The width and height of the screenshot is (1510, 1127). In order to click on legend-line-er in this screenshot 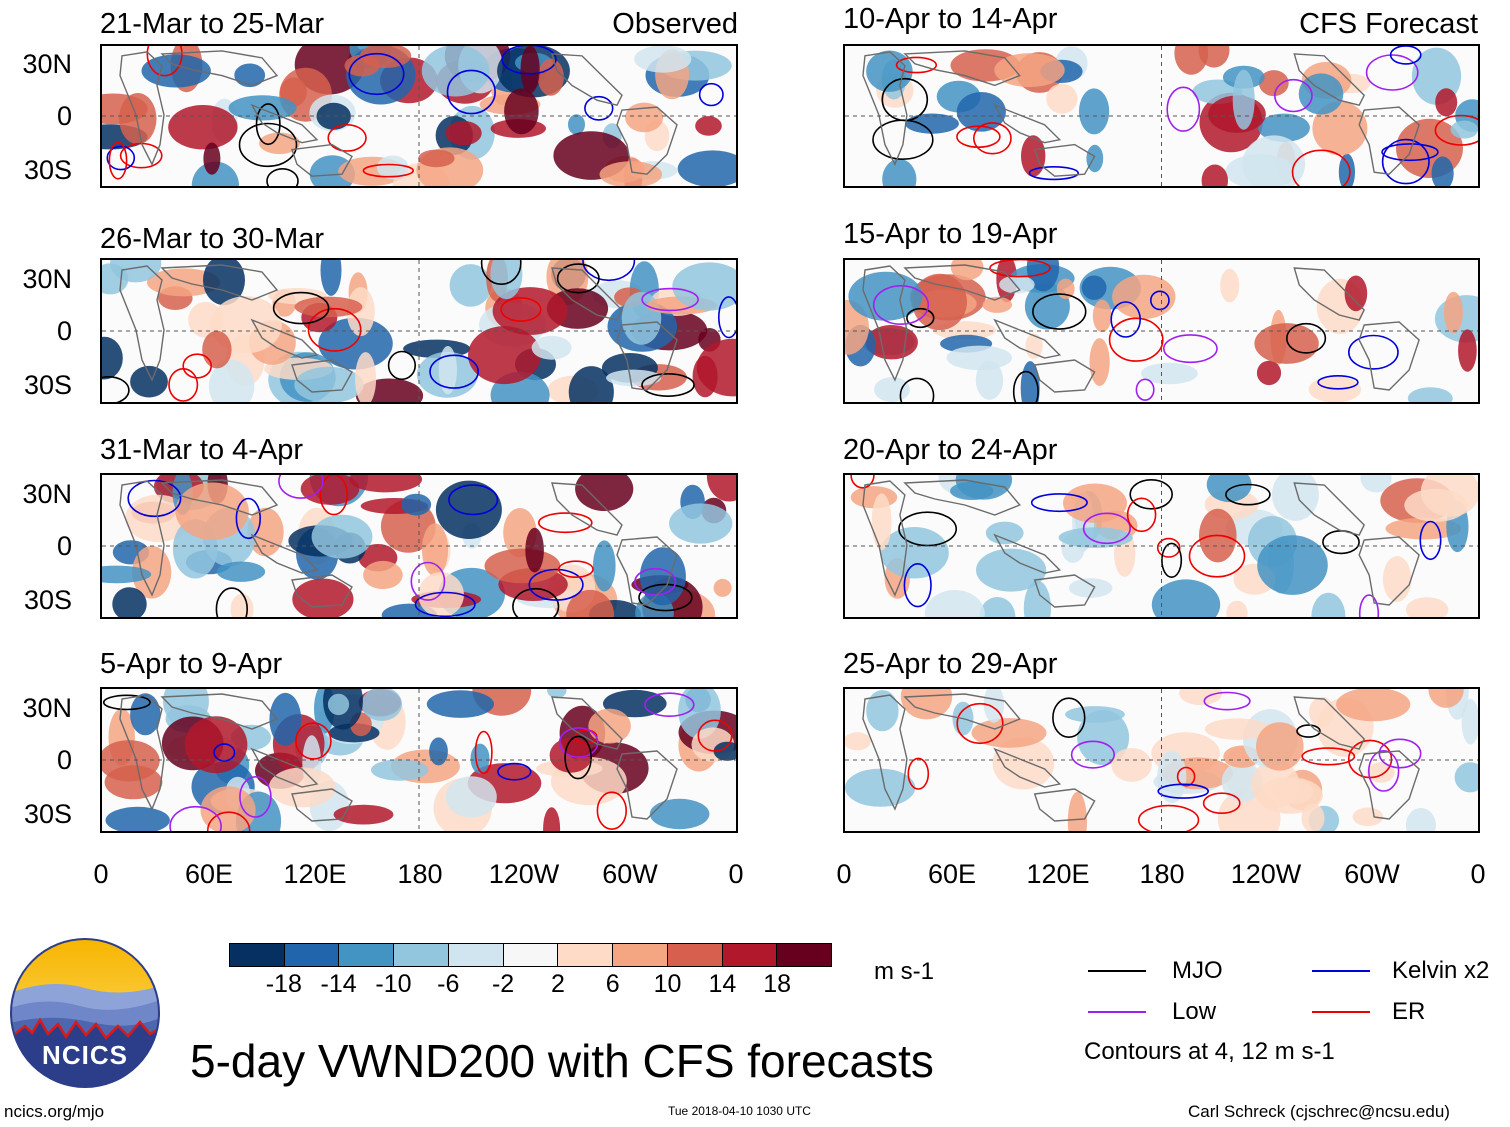, I will do `click(1341, 1012)`.